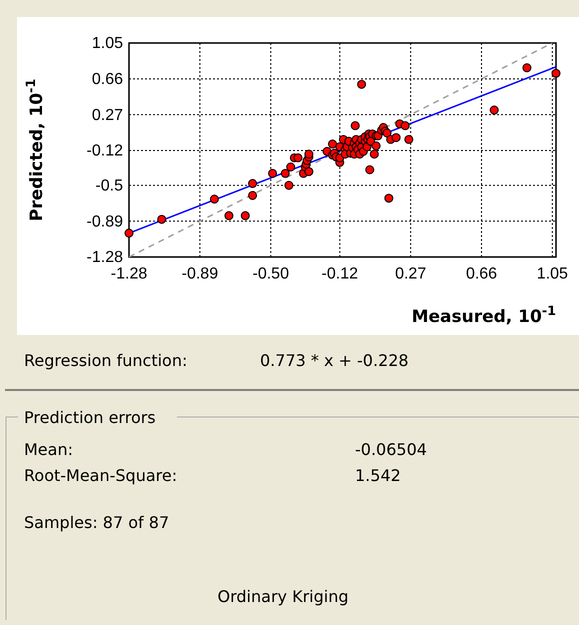 The image size is (579, 625). I want to click on y-tick-label: -1.28, so click(105, 257).